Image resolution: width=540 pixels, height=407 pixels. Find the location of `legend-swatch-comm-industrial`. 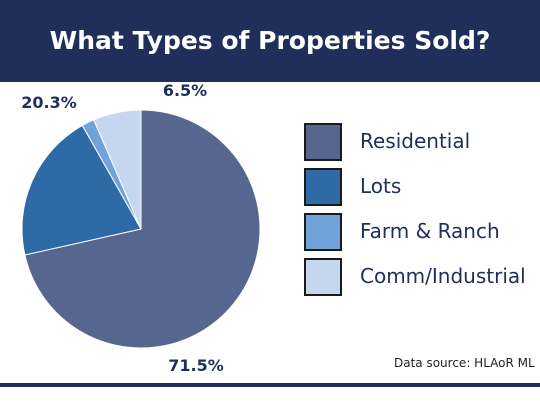

legend-swatch-comm-industrial is located at coordinates (323, 277).